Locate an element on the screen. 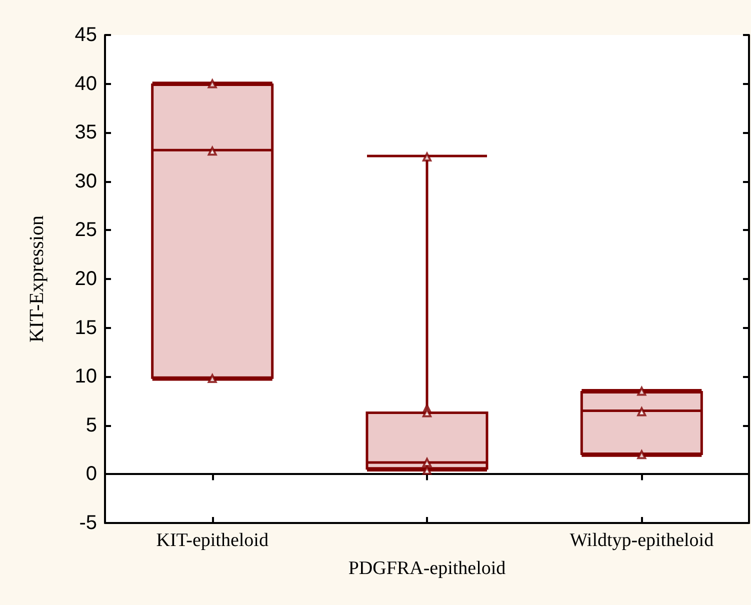  x-tick-label: Wildtyp-epitheloid is located at coordinates (642, 540).